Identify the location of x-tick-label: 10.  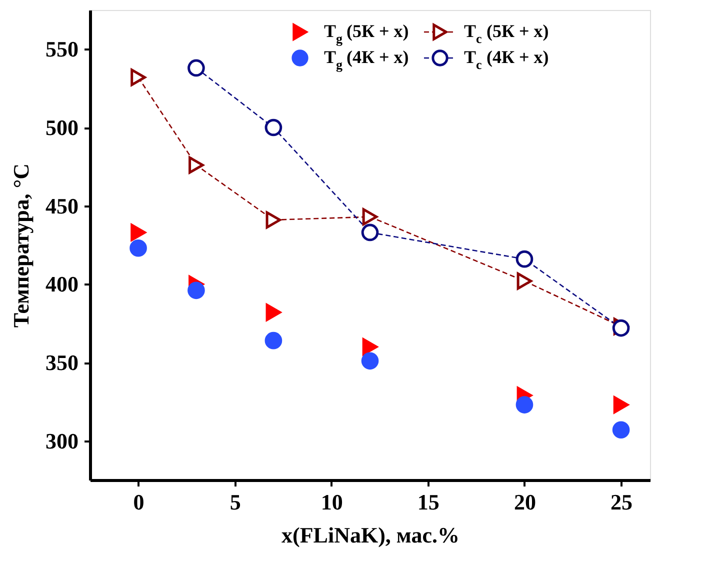
(331, 502).